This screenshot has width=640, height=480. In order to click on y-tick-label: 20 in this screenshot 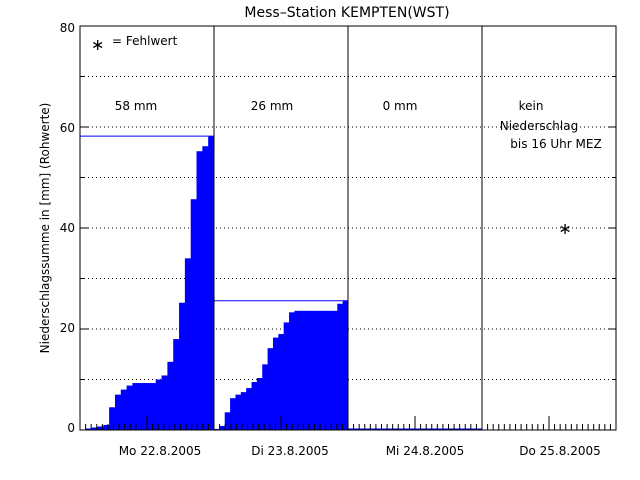, I will do `click(67, 328)`.